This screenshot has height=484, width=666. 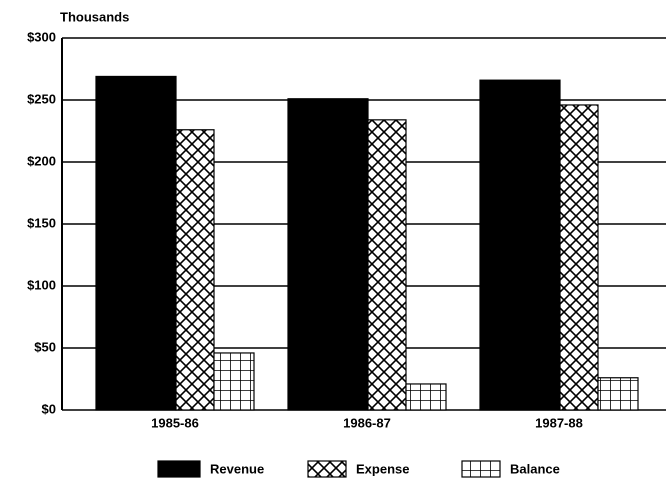 What do you see at coordinates (367, 422) in the screenshot?
I see `x-tick-label: 1986-87` at bounding box center [367, 422].